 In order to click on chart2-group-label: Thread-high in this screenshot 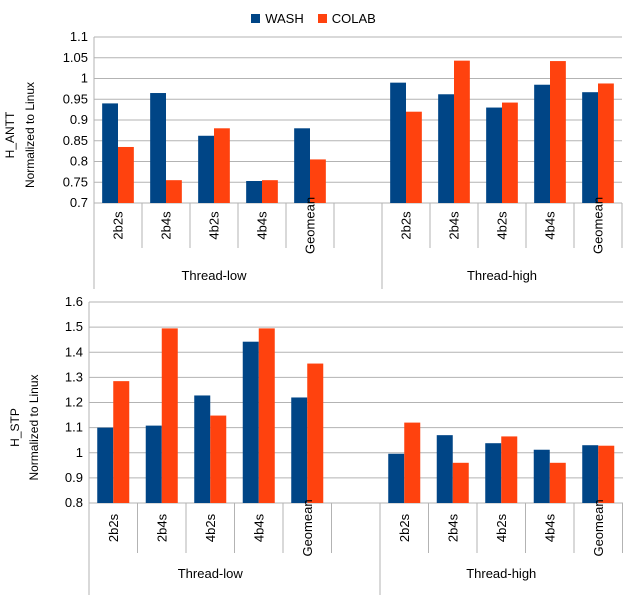, I will do `click(501, 573)`.